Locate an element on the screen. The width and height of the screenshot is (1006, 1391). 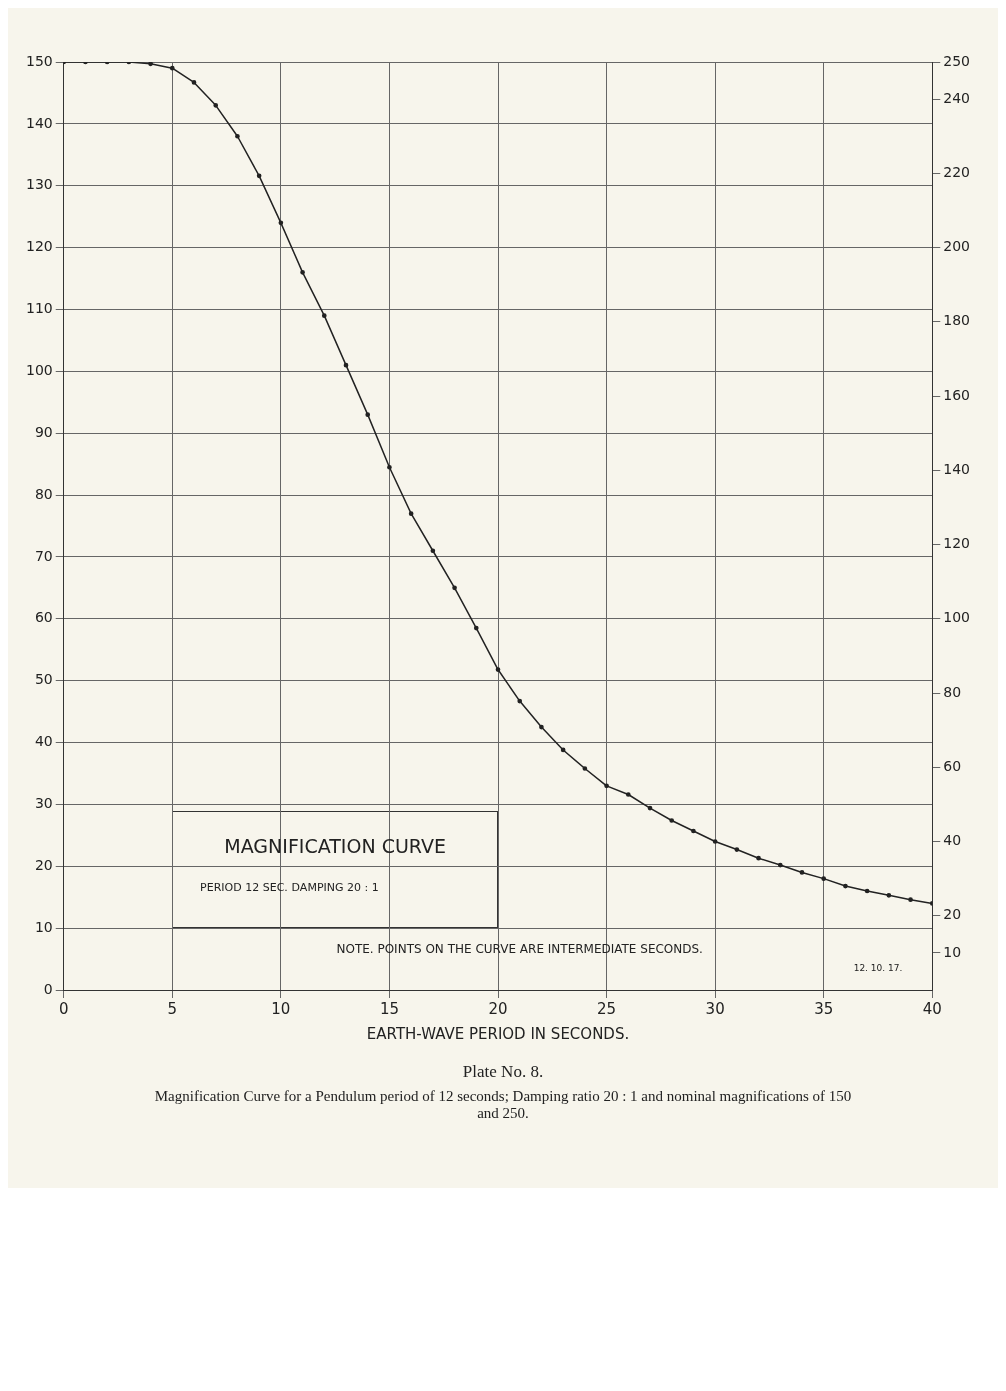
y-tick-label: 70 is located at coordinates (43, 555).